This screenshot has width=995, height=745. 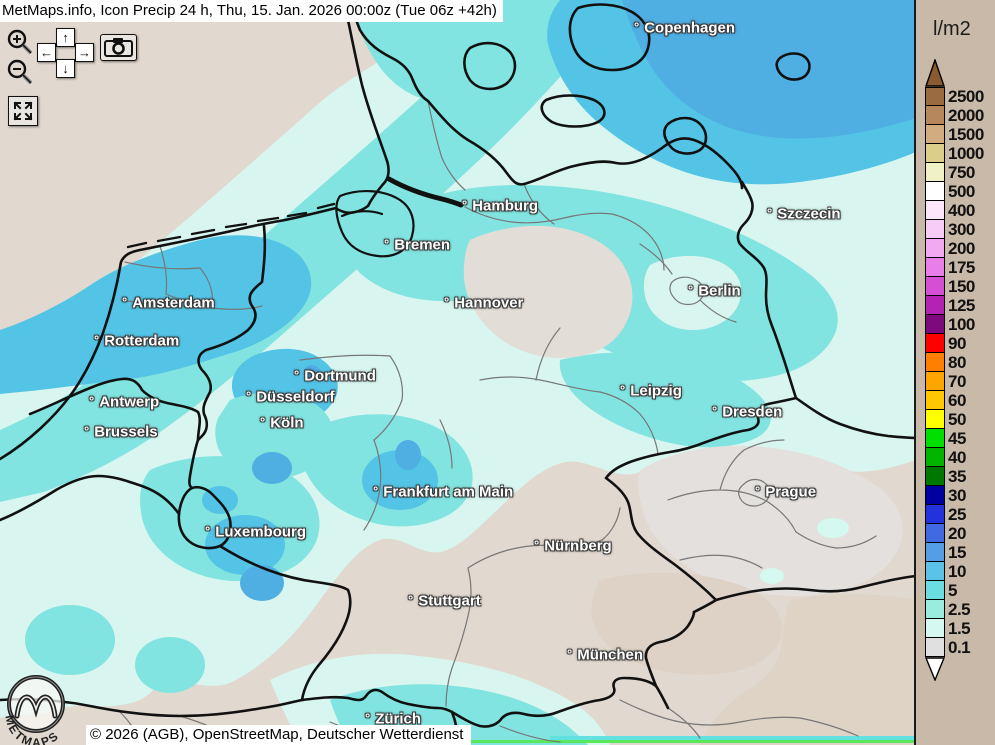 I want to click on pan-left-button: ←, so click(x=46, y=52).